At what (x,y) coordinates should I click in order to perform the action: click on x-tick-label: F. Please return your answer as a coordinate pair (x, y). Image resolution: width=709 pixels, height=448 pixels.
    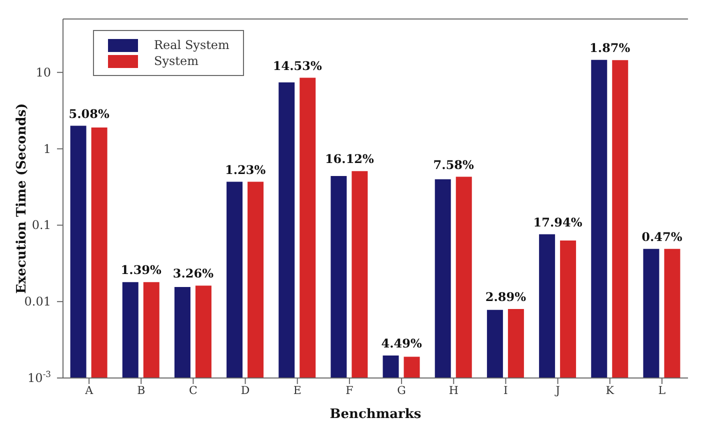
    Looking at the image, I should click on (350, 390).